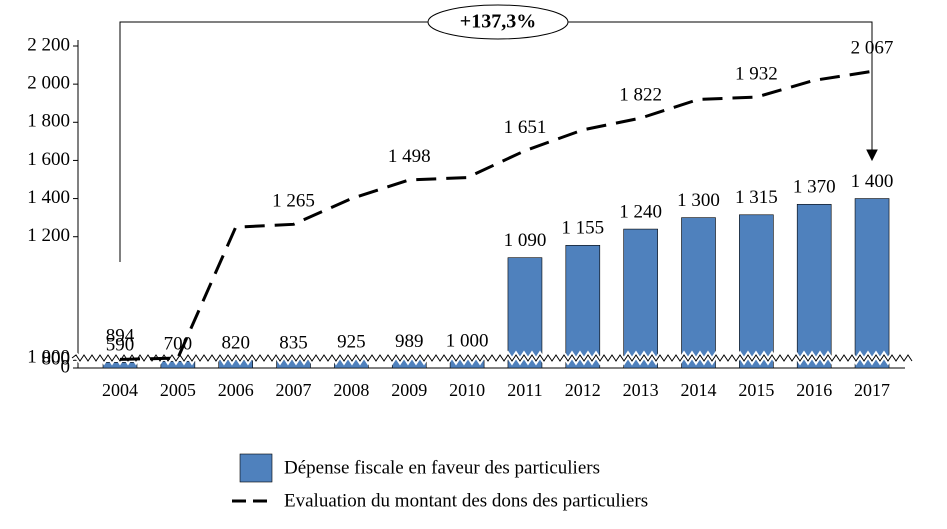 The image size is (947, 529). What do you see at coordinates (409, 156) in the screenshot?
I see `data-label: 1 498` at bounding box center [409, 156].